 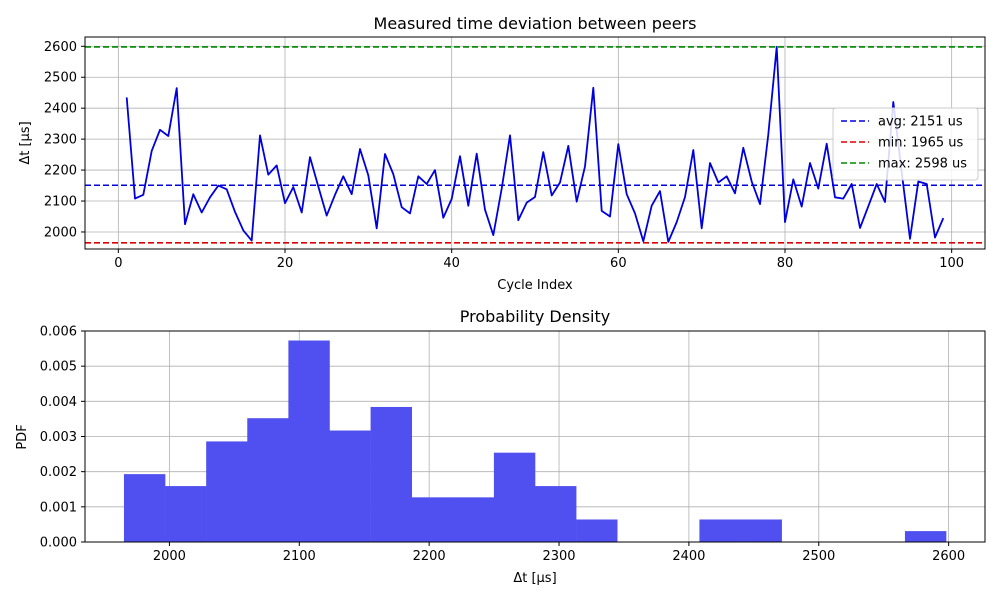 What do you see at coordinates (60, 109) in the screenshot?
I see `top-y-tick-label: 2400` at bounding box center [60, 109].